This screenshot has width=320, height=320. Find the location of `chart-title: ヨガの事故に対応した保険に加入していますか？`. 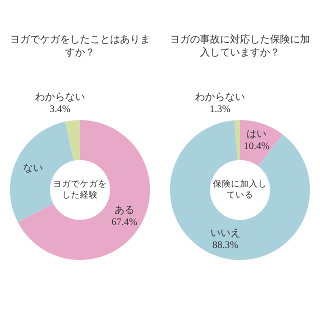

chart-title: ヨガの事故に対応した保険に加入していますか？ is located at coordinates (240, 46).